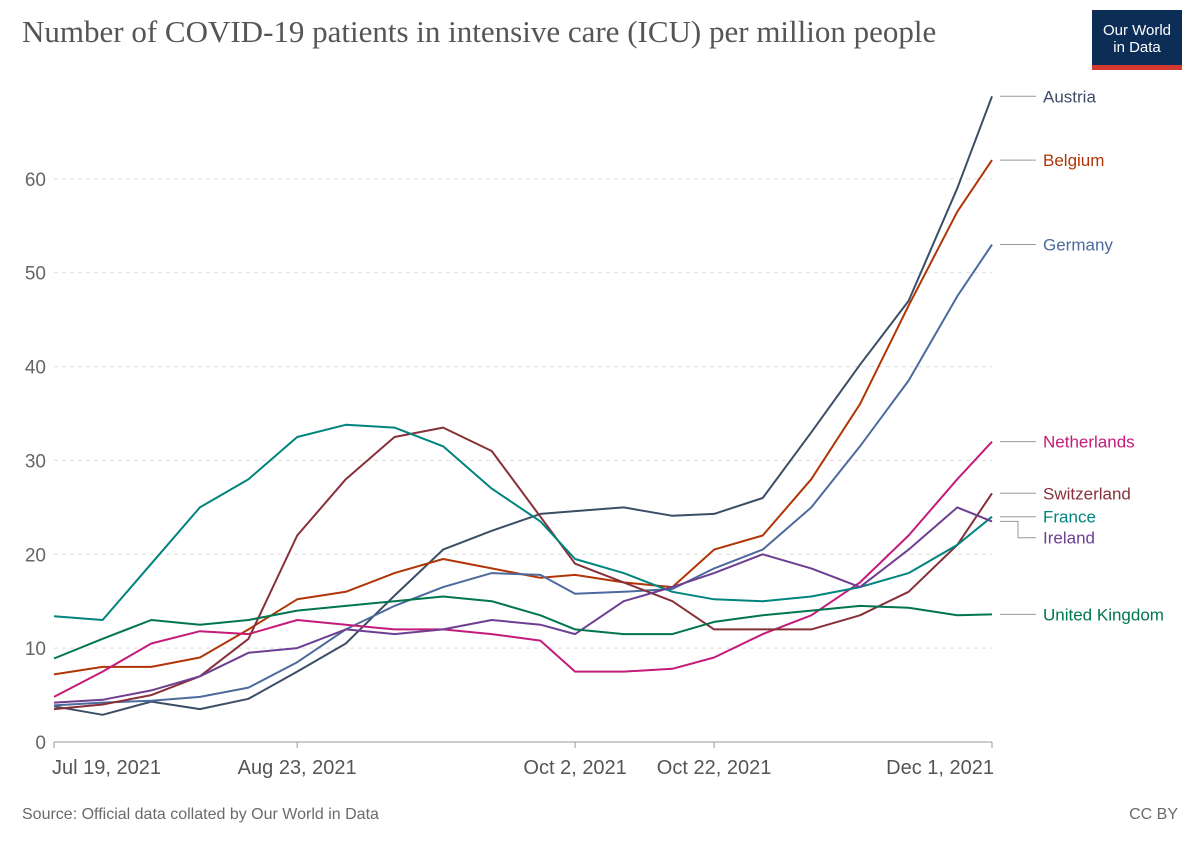 This screenshot has width=1200, height=847. What do you see at coordinates (940, 768) in the screenshot?
I see `x-tick-label: Dec 1, 2021` at bounding box center [940, 768].